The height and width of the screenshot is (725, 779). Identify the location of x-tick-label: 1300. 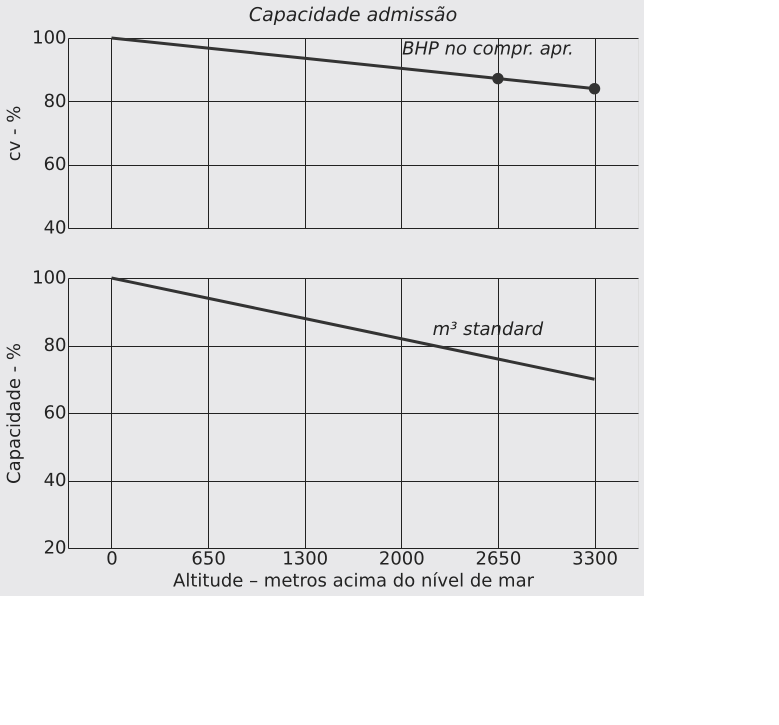
(305, 559).